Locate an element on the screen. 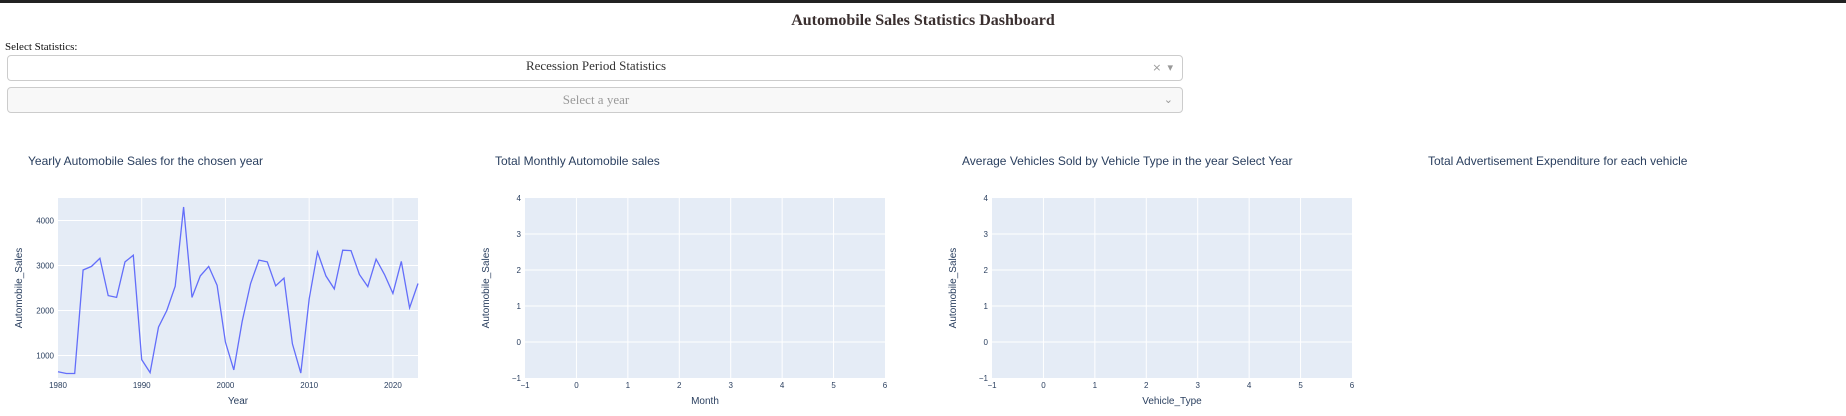  chevron-down-icon: ▾ is located at coordinates (1170, 67).